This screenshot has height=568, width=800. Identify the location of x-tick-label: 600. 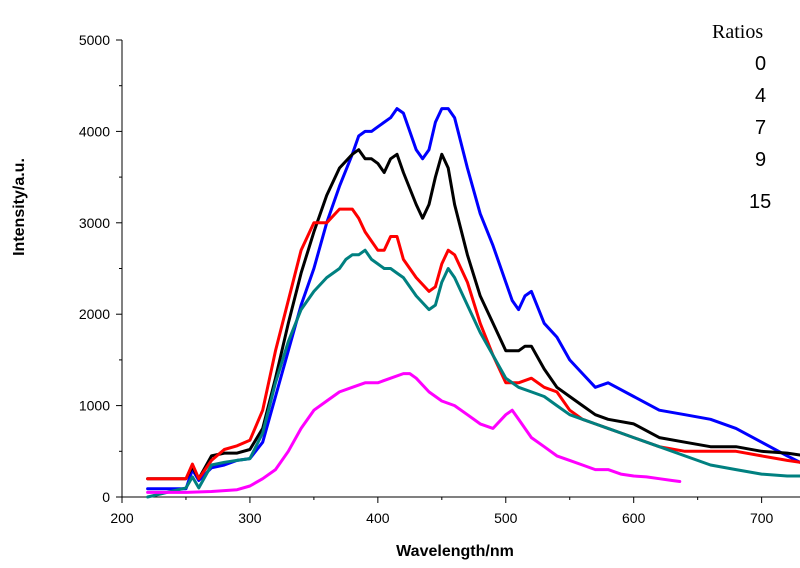
(634, 518).